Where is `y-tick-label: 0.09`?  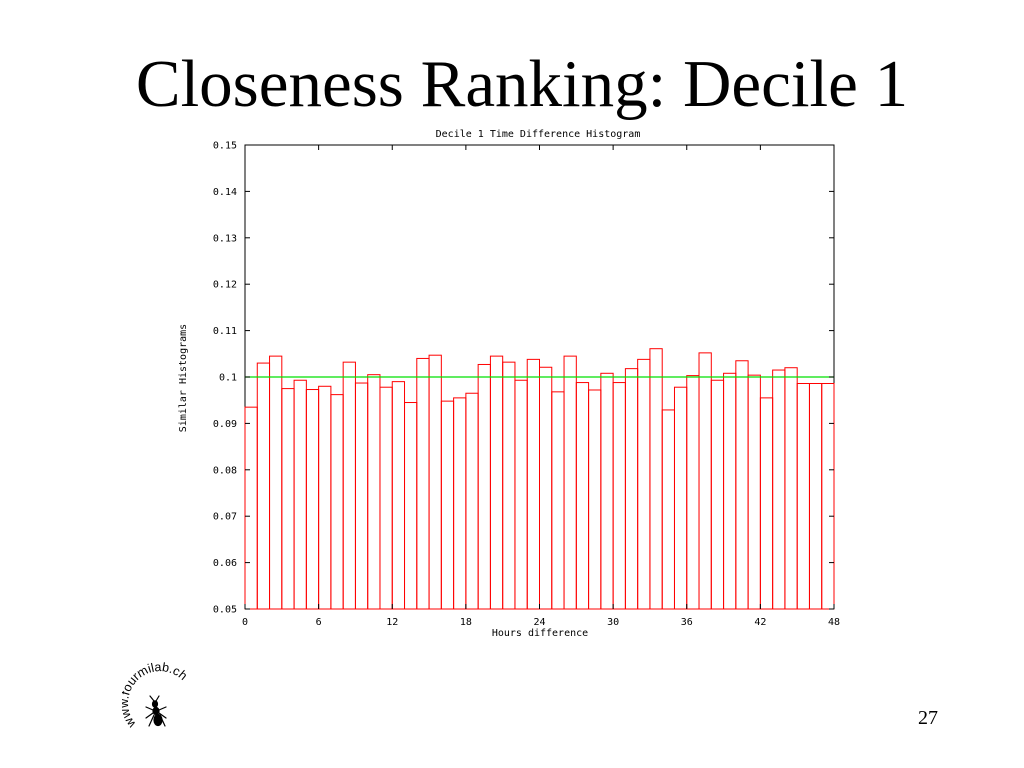
y-tick-label: 0.09 is located at coordinates (225, 424).